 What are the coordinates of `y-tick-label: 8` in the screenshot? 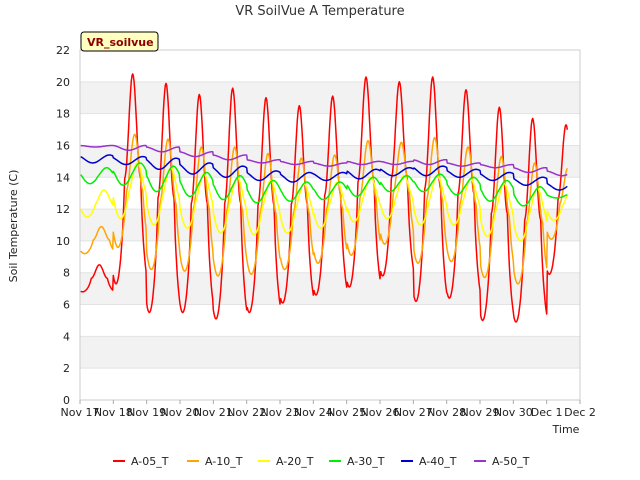 It's located at (66, 273).